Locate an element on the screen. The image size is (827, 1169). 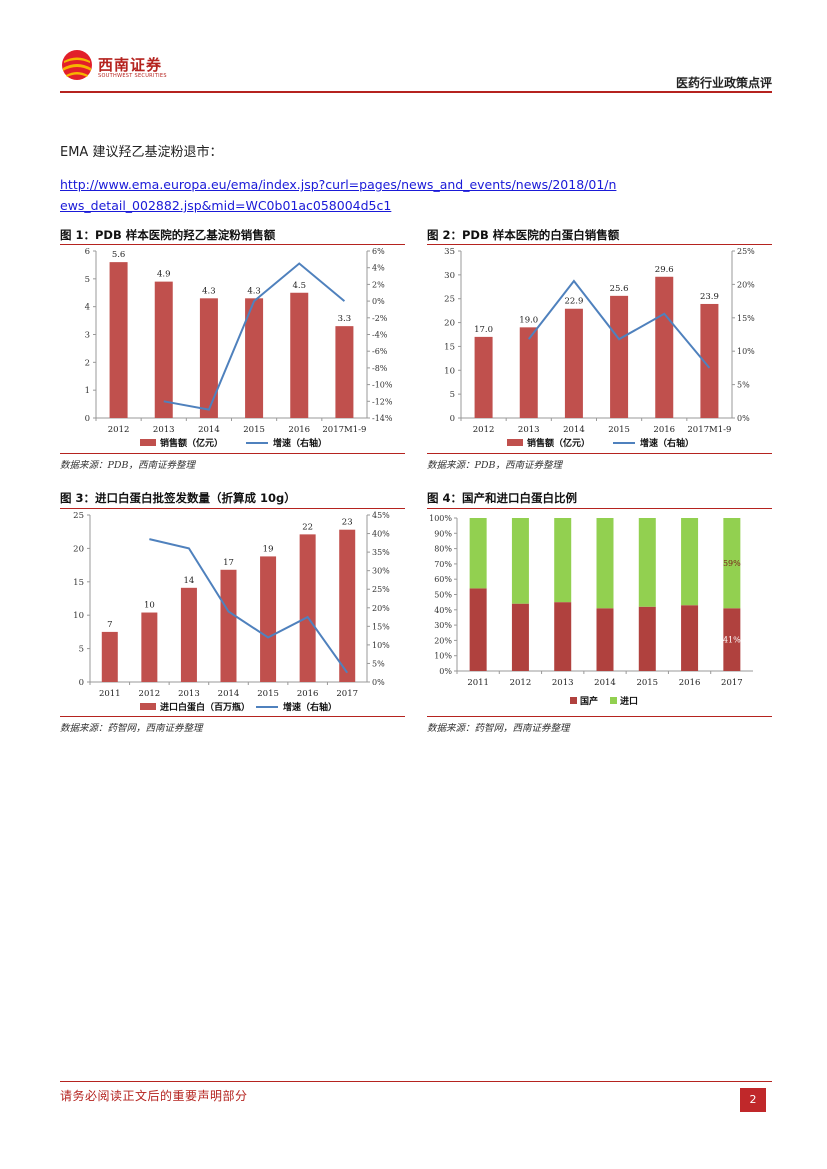
fig1-right-tick-label: 0% is located at coordinates (378, 301).